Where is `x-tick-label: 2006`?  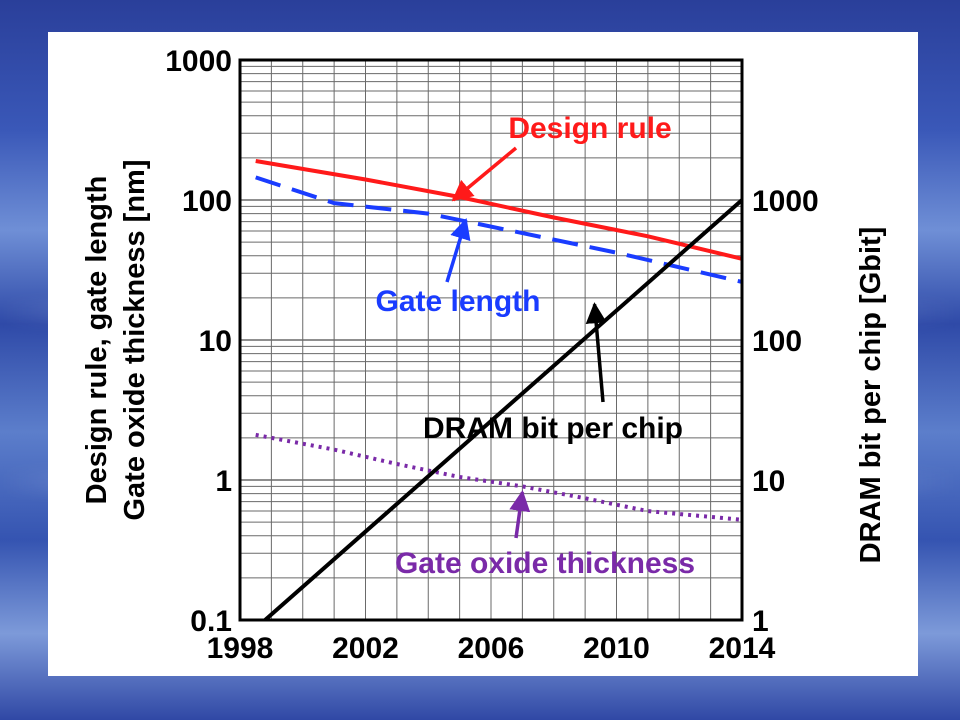
x-tick-label: 2006 is located at coordinates (491, 648).